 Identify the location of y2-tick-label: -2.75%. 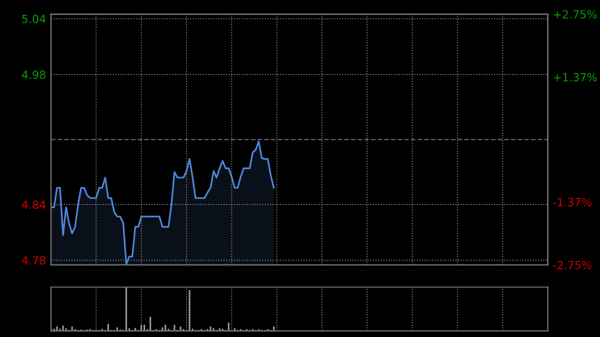
(572, 265).